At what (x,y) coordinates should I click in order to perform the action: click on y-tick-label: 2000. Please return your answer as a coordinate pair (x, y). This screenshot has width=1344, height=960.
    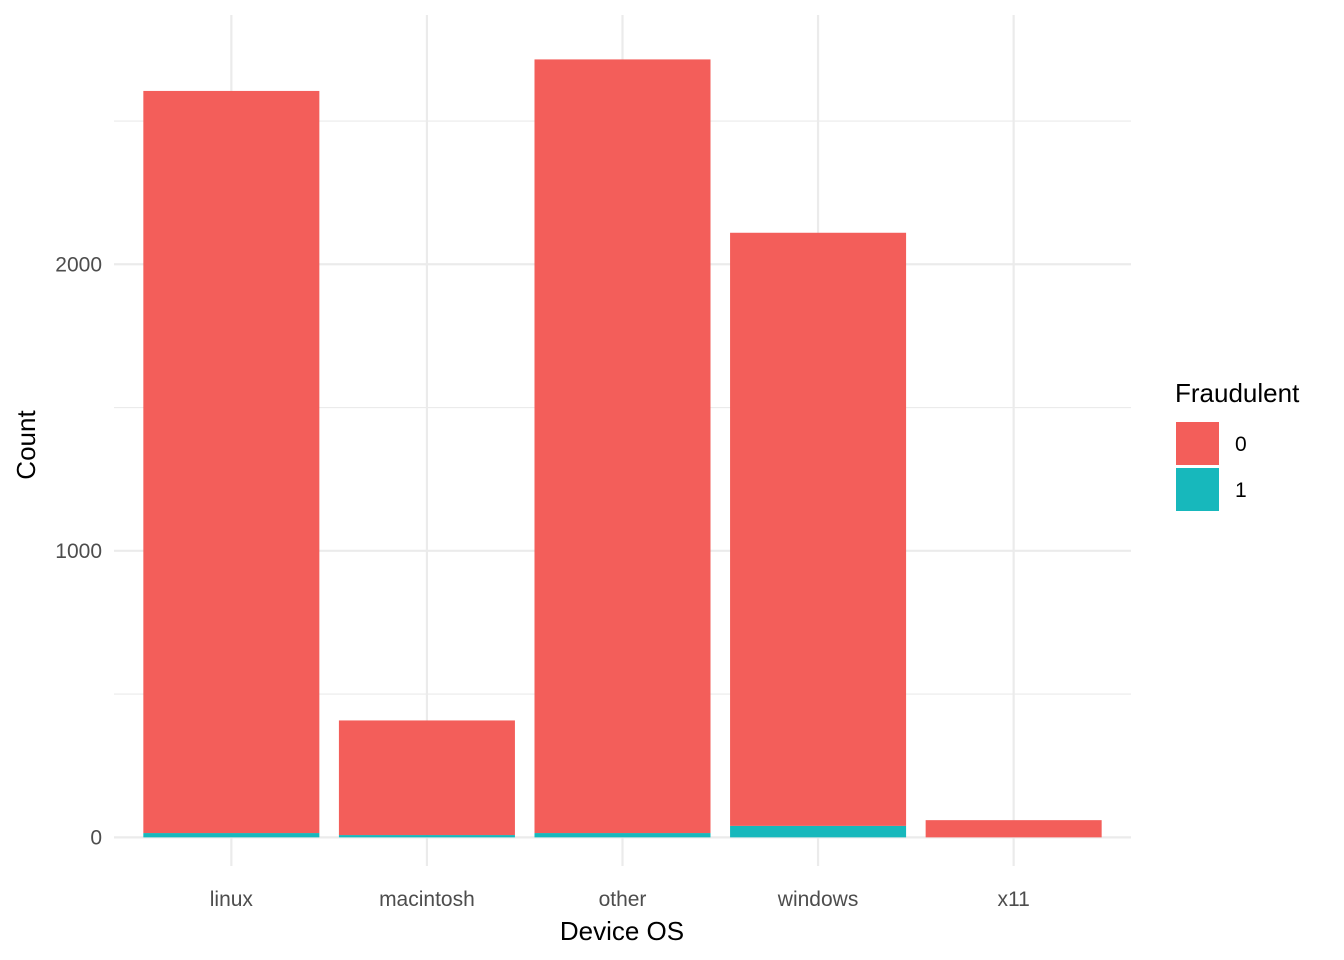
    Looking at the image, I should click on (78, 264).